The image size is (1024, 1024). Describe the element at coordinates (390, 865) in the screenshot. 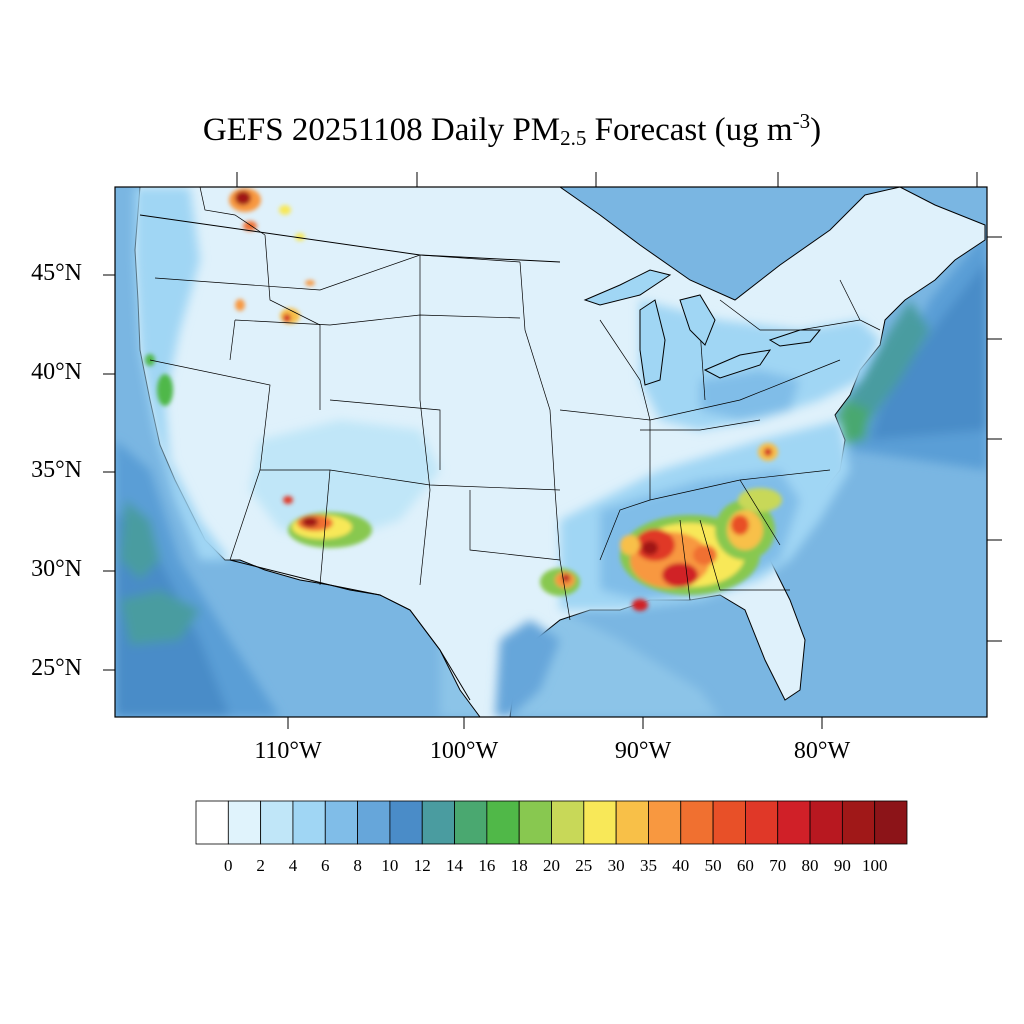

I see `colorbar-label-5: 10` at that location.